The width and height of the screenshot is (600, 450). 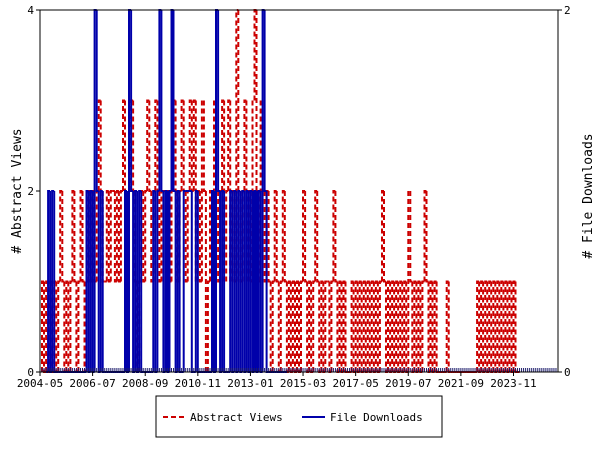 I want to click on x-tick-label: 2023-11, so click(x=513, y=383).